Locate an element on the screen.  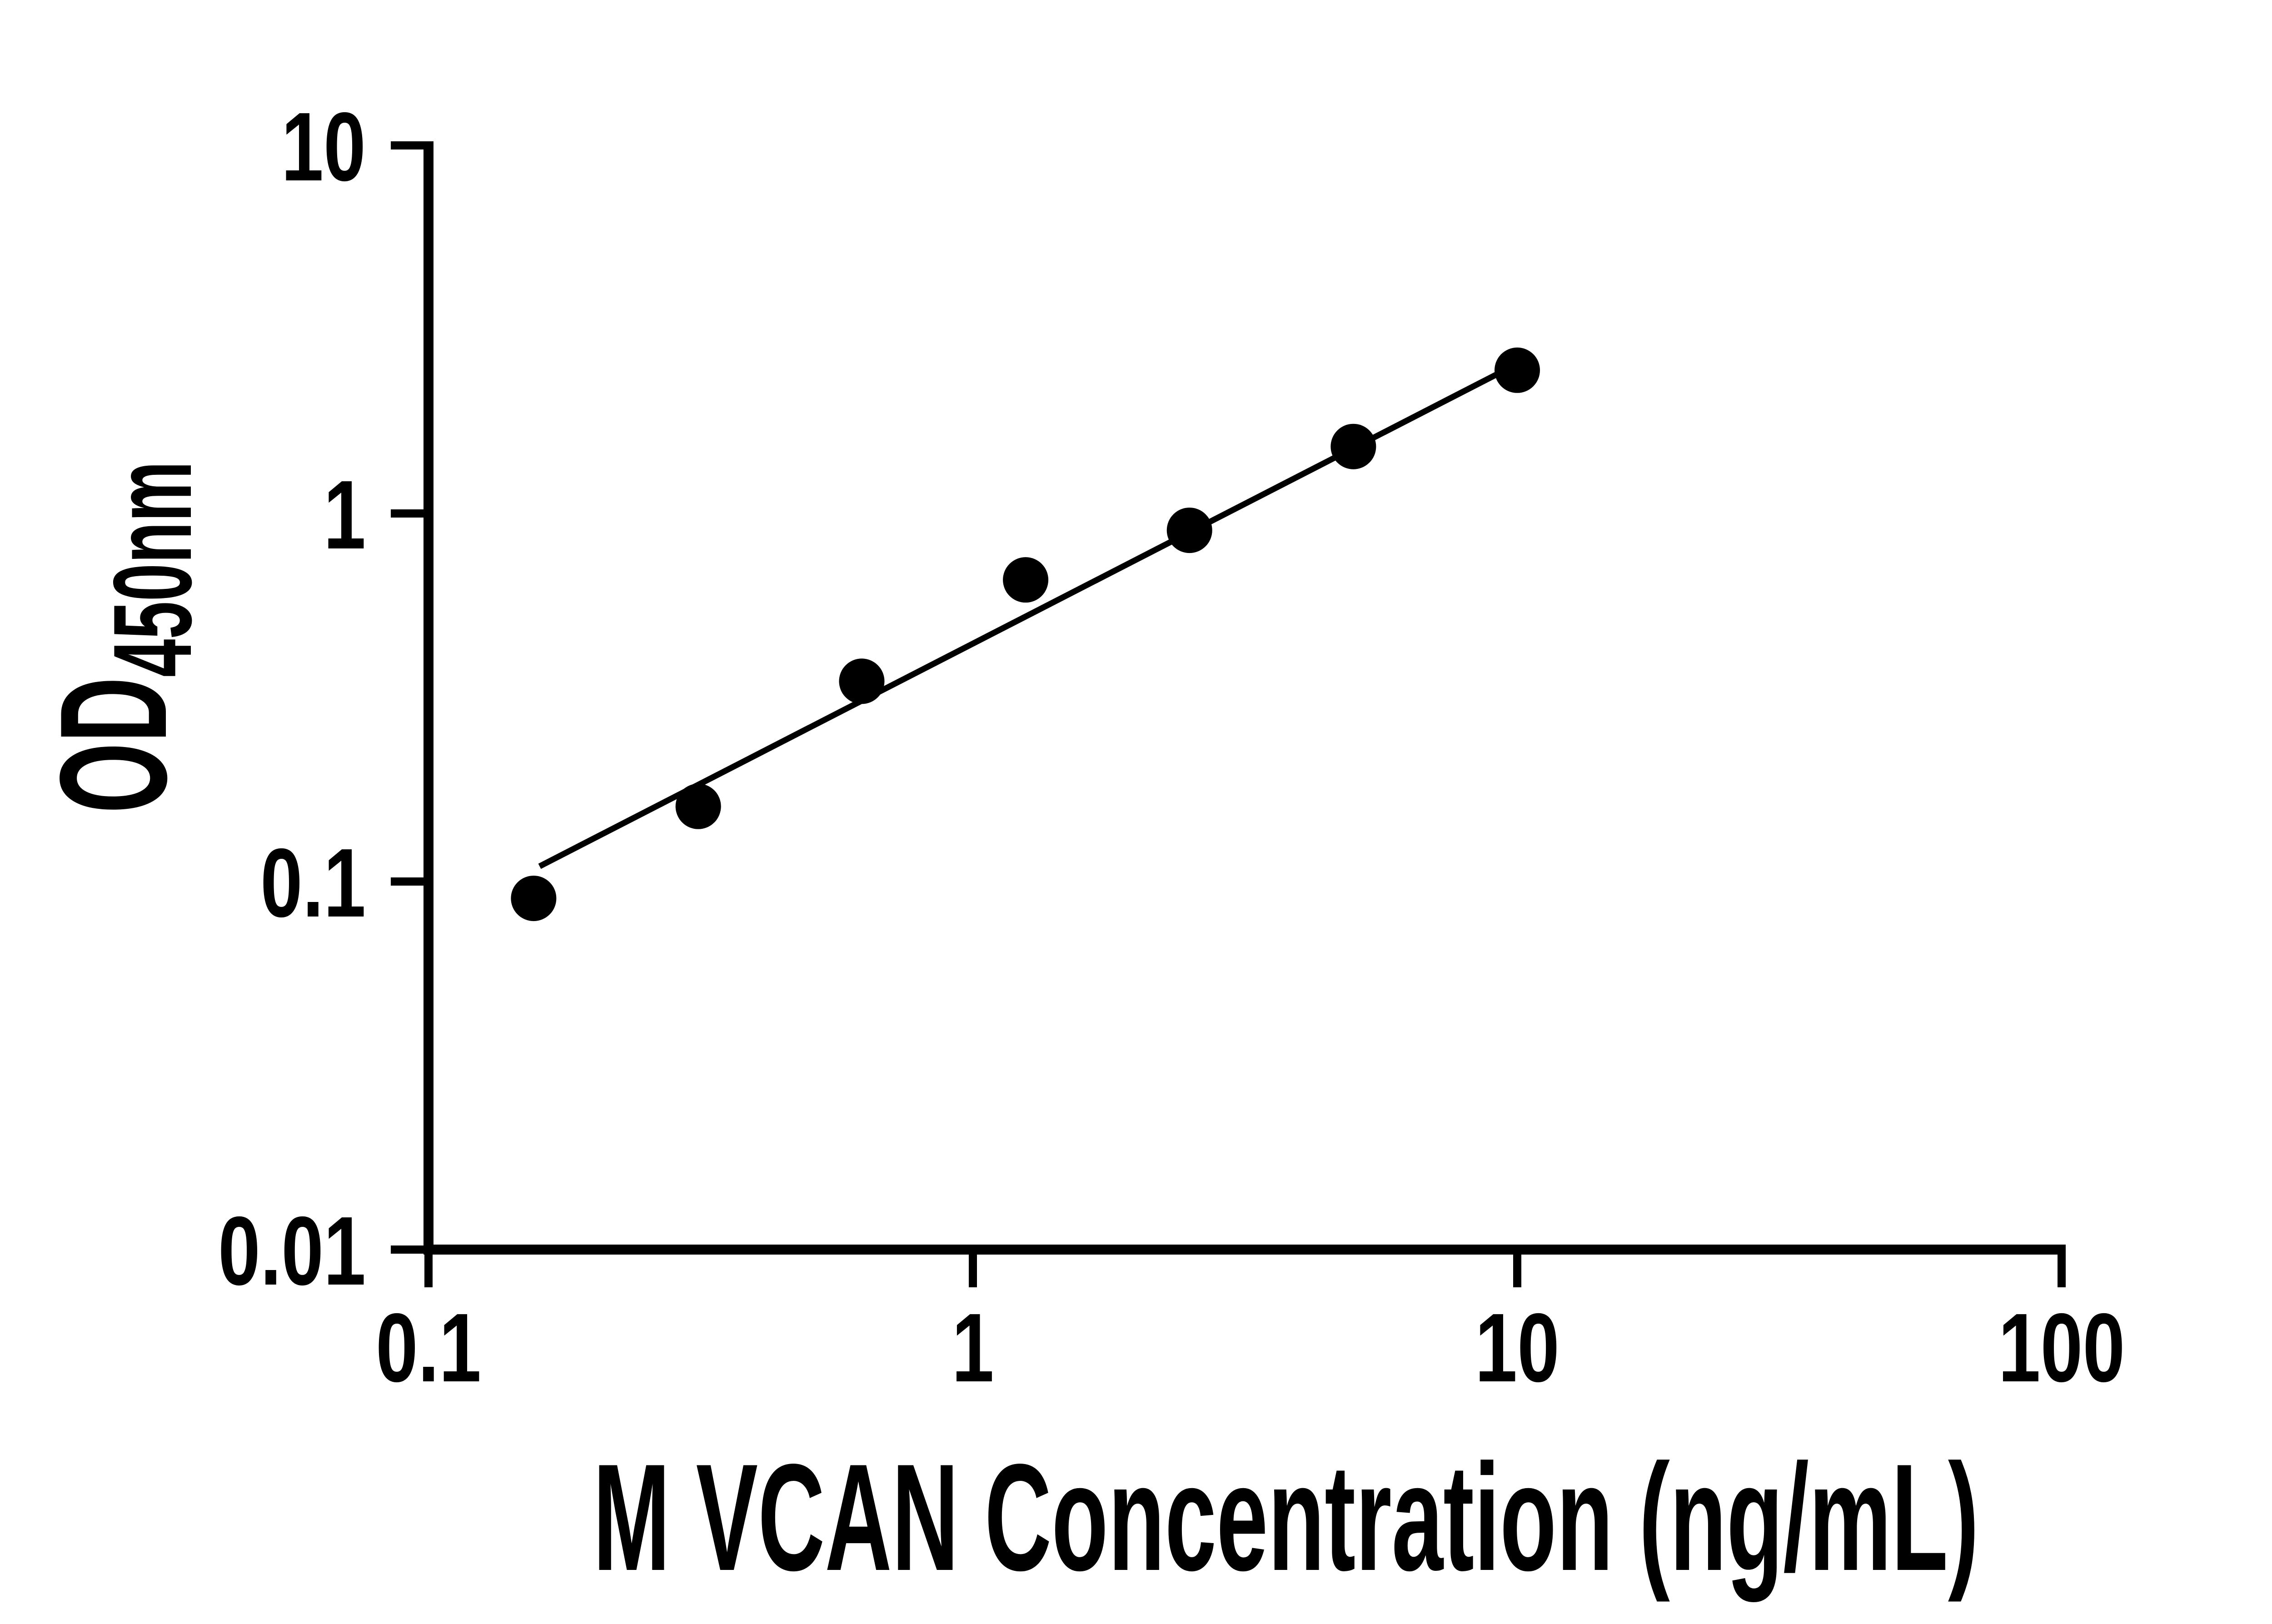
y-tick-label: 10 is located at coordinates (323, 146).